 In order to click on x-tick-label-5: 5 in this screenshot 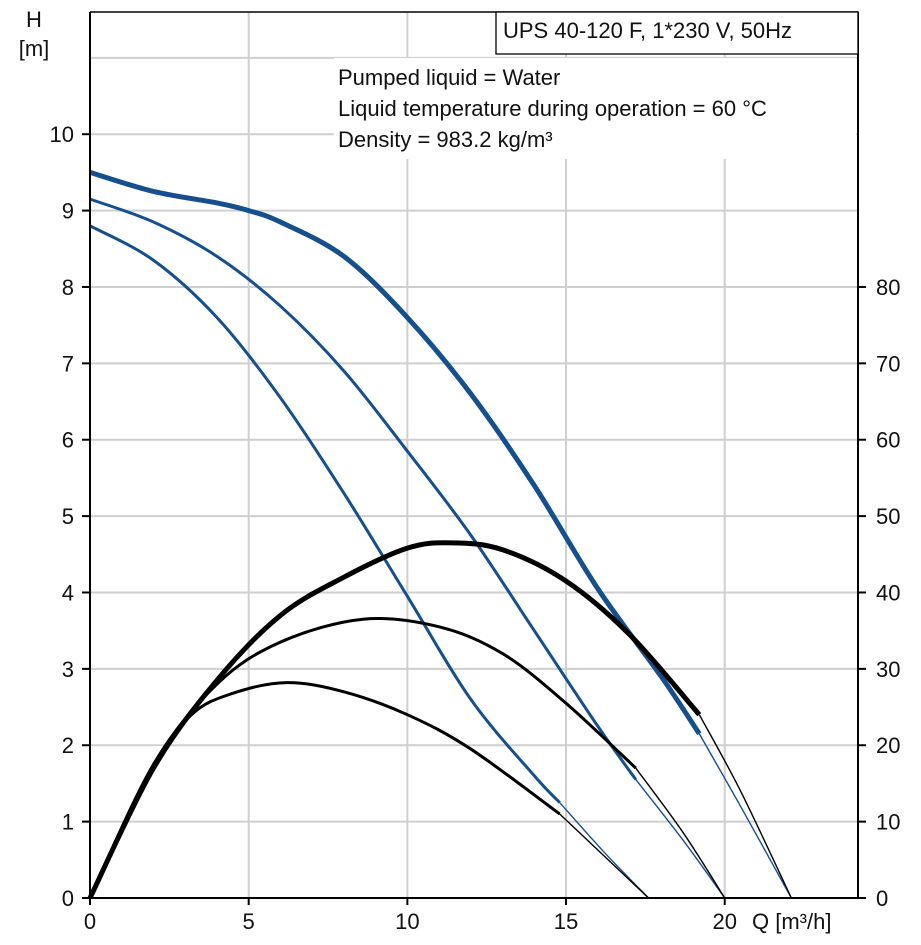, I will do `click(249, 921)`.